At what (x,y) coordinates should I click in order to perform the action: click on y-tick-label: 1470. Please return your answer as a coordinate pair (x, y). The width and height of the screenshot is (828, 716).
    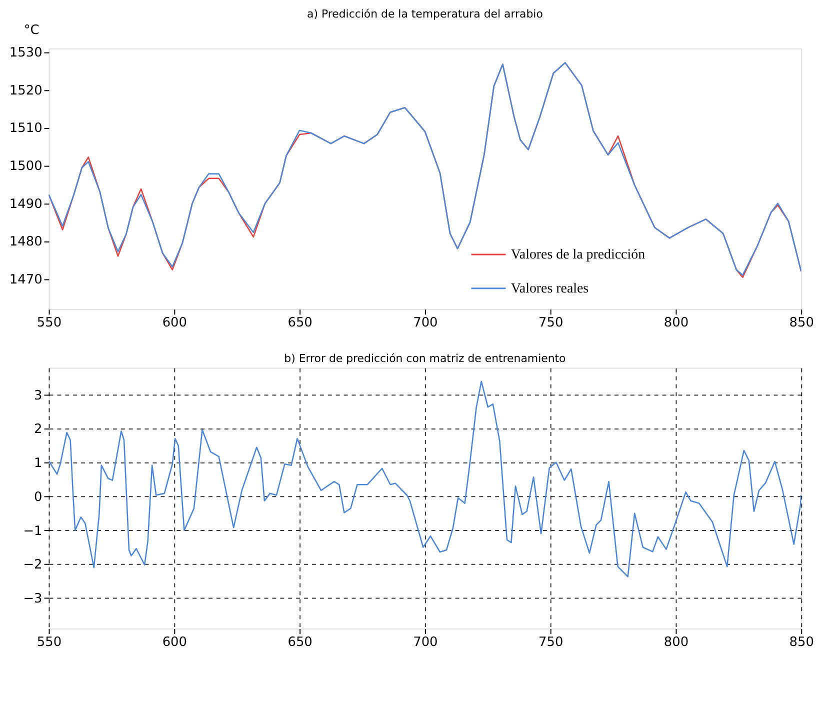
    Looking at the image, I should click on (25, 280).